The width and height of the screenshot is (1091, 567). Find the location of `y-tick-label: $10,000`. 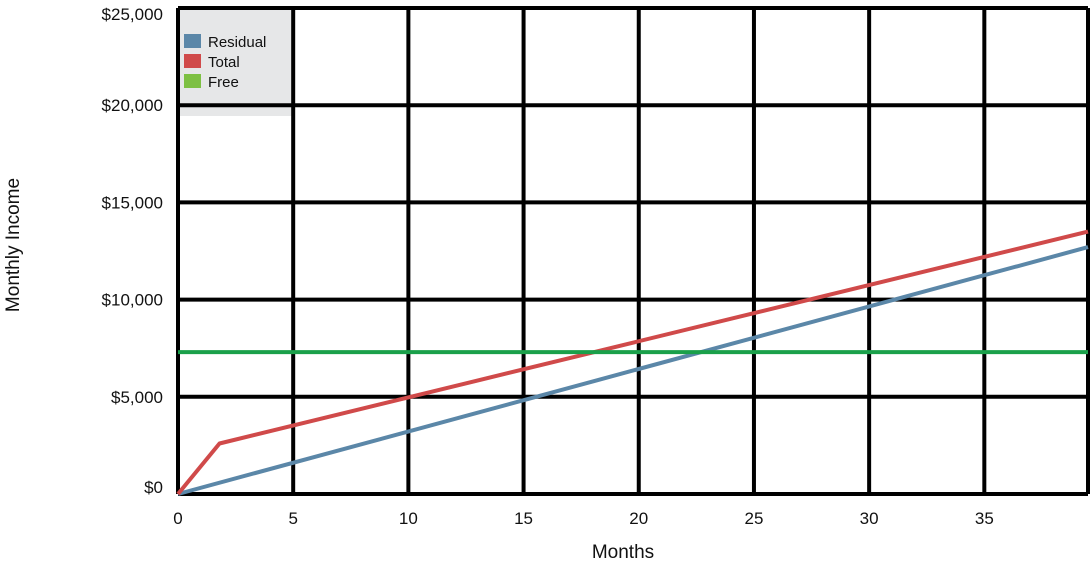

y-tick-label: $10,000 is located at coordinates (132, 300).